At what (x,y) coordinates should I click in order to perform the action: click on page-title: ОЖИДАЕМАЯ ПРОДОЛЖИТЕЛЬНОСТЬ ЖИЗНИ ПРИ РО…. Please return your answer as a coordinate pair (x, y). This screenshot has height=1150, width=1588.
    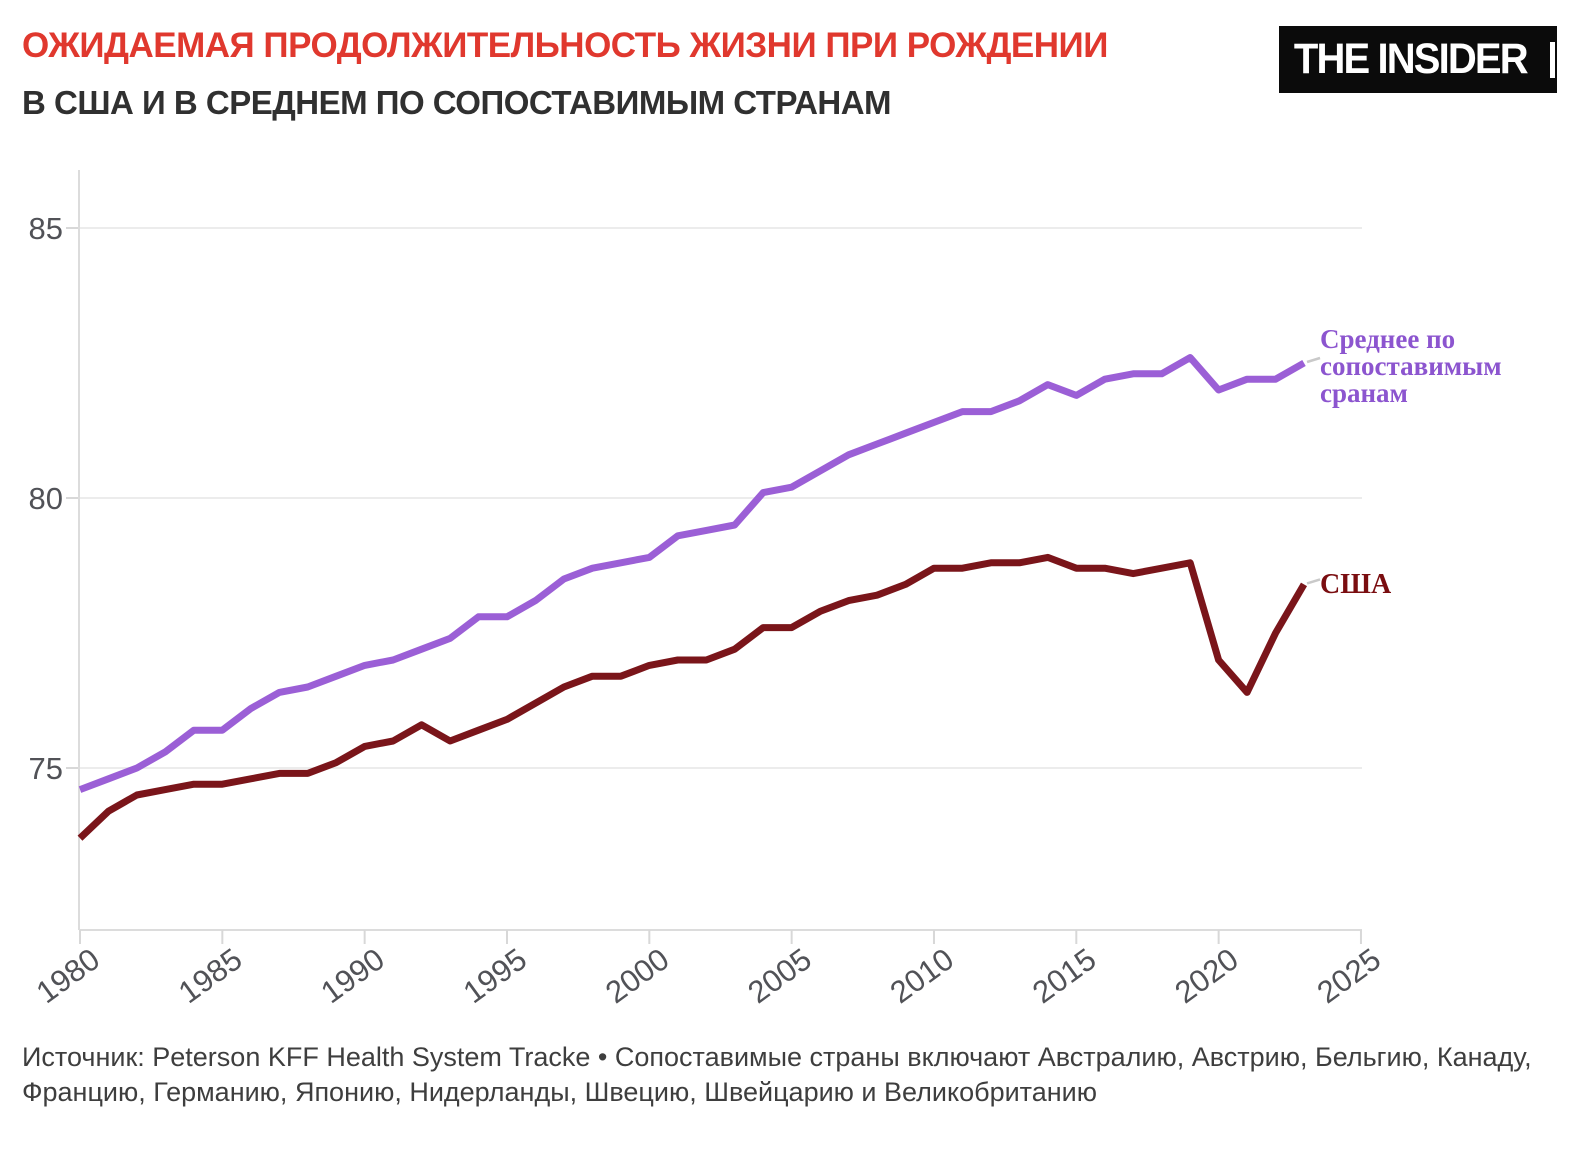
    Looking at the image, I should click on (565, 45).